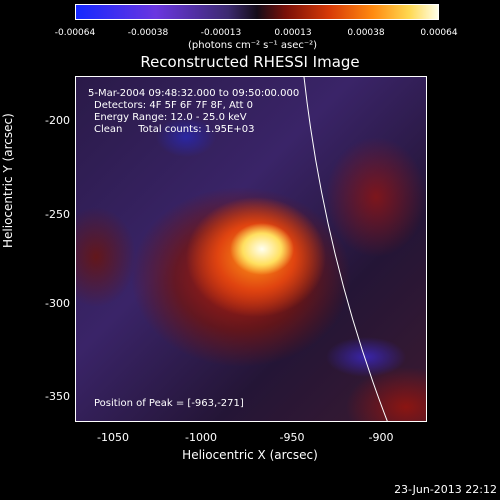 This screenshot has width=500, height=500. What do you see at coordinates (57, 396) in the screenshot?
I see `y-tick-label: -350` at bounding box center [57, 396].